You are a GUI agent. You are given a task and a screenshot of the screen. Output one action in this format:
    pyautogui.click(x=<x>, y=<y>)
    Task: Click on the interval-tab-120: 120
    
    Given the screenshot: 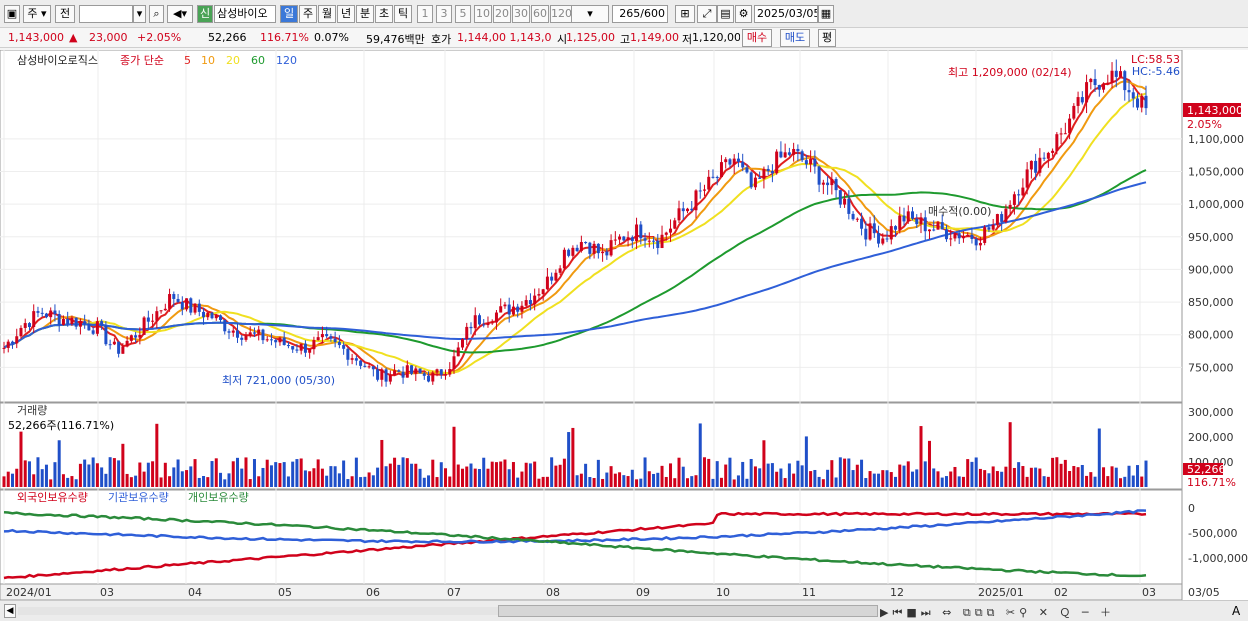 What is the action you would take?
    pyautogui.click(x=561, y=14)
    